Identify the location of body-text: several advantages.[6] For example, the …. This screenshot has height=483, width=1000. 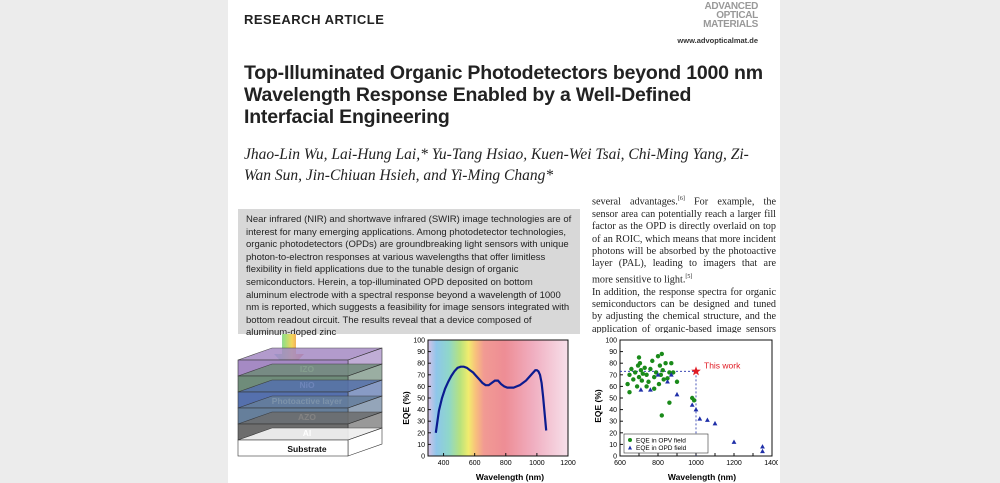
(684, 263).